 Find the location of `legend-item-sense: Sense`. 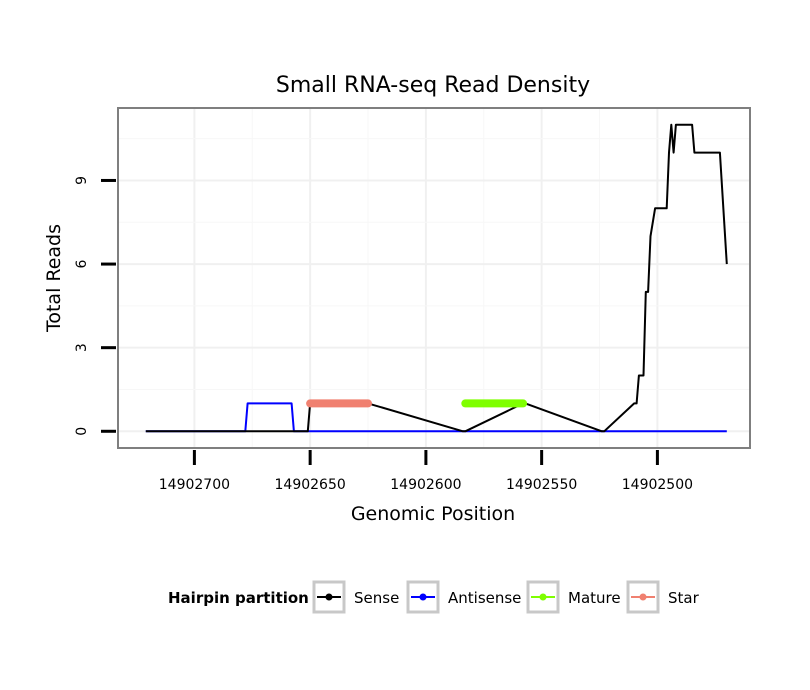

legend-item-sense: Sense is located at coordinates (355, 597).